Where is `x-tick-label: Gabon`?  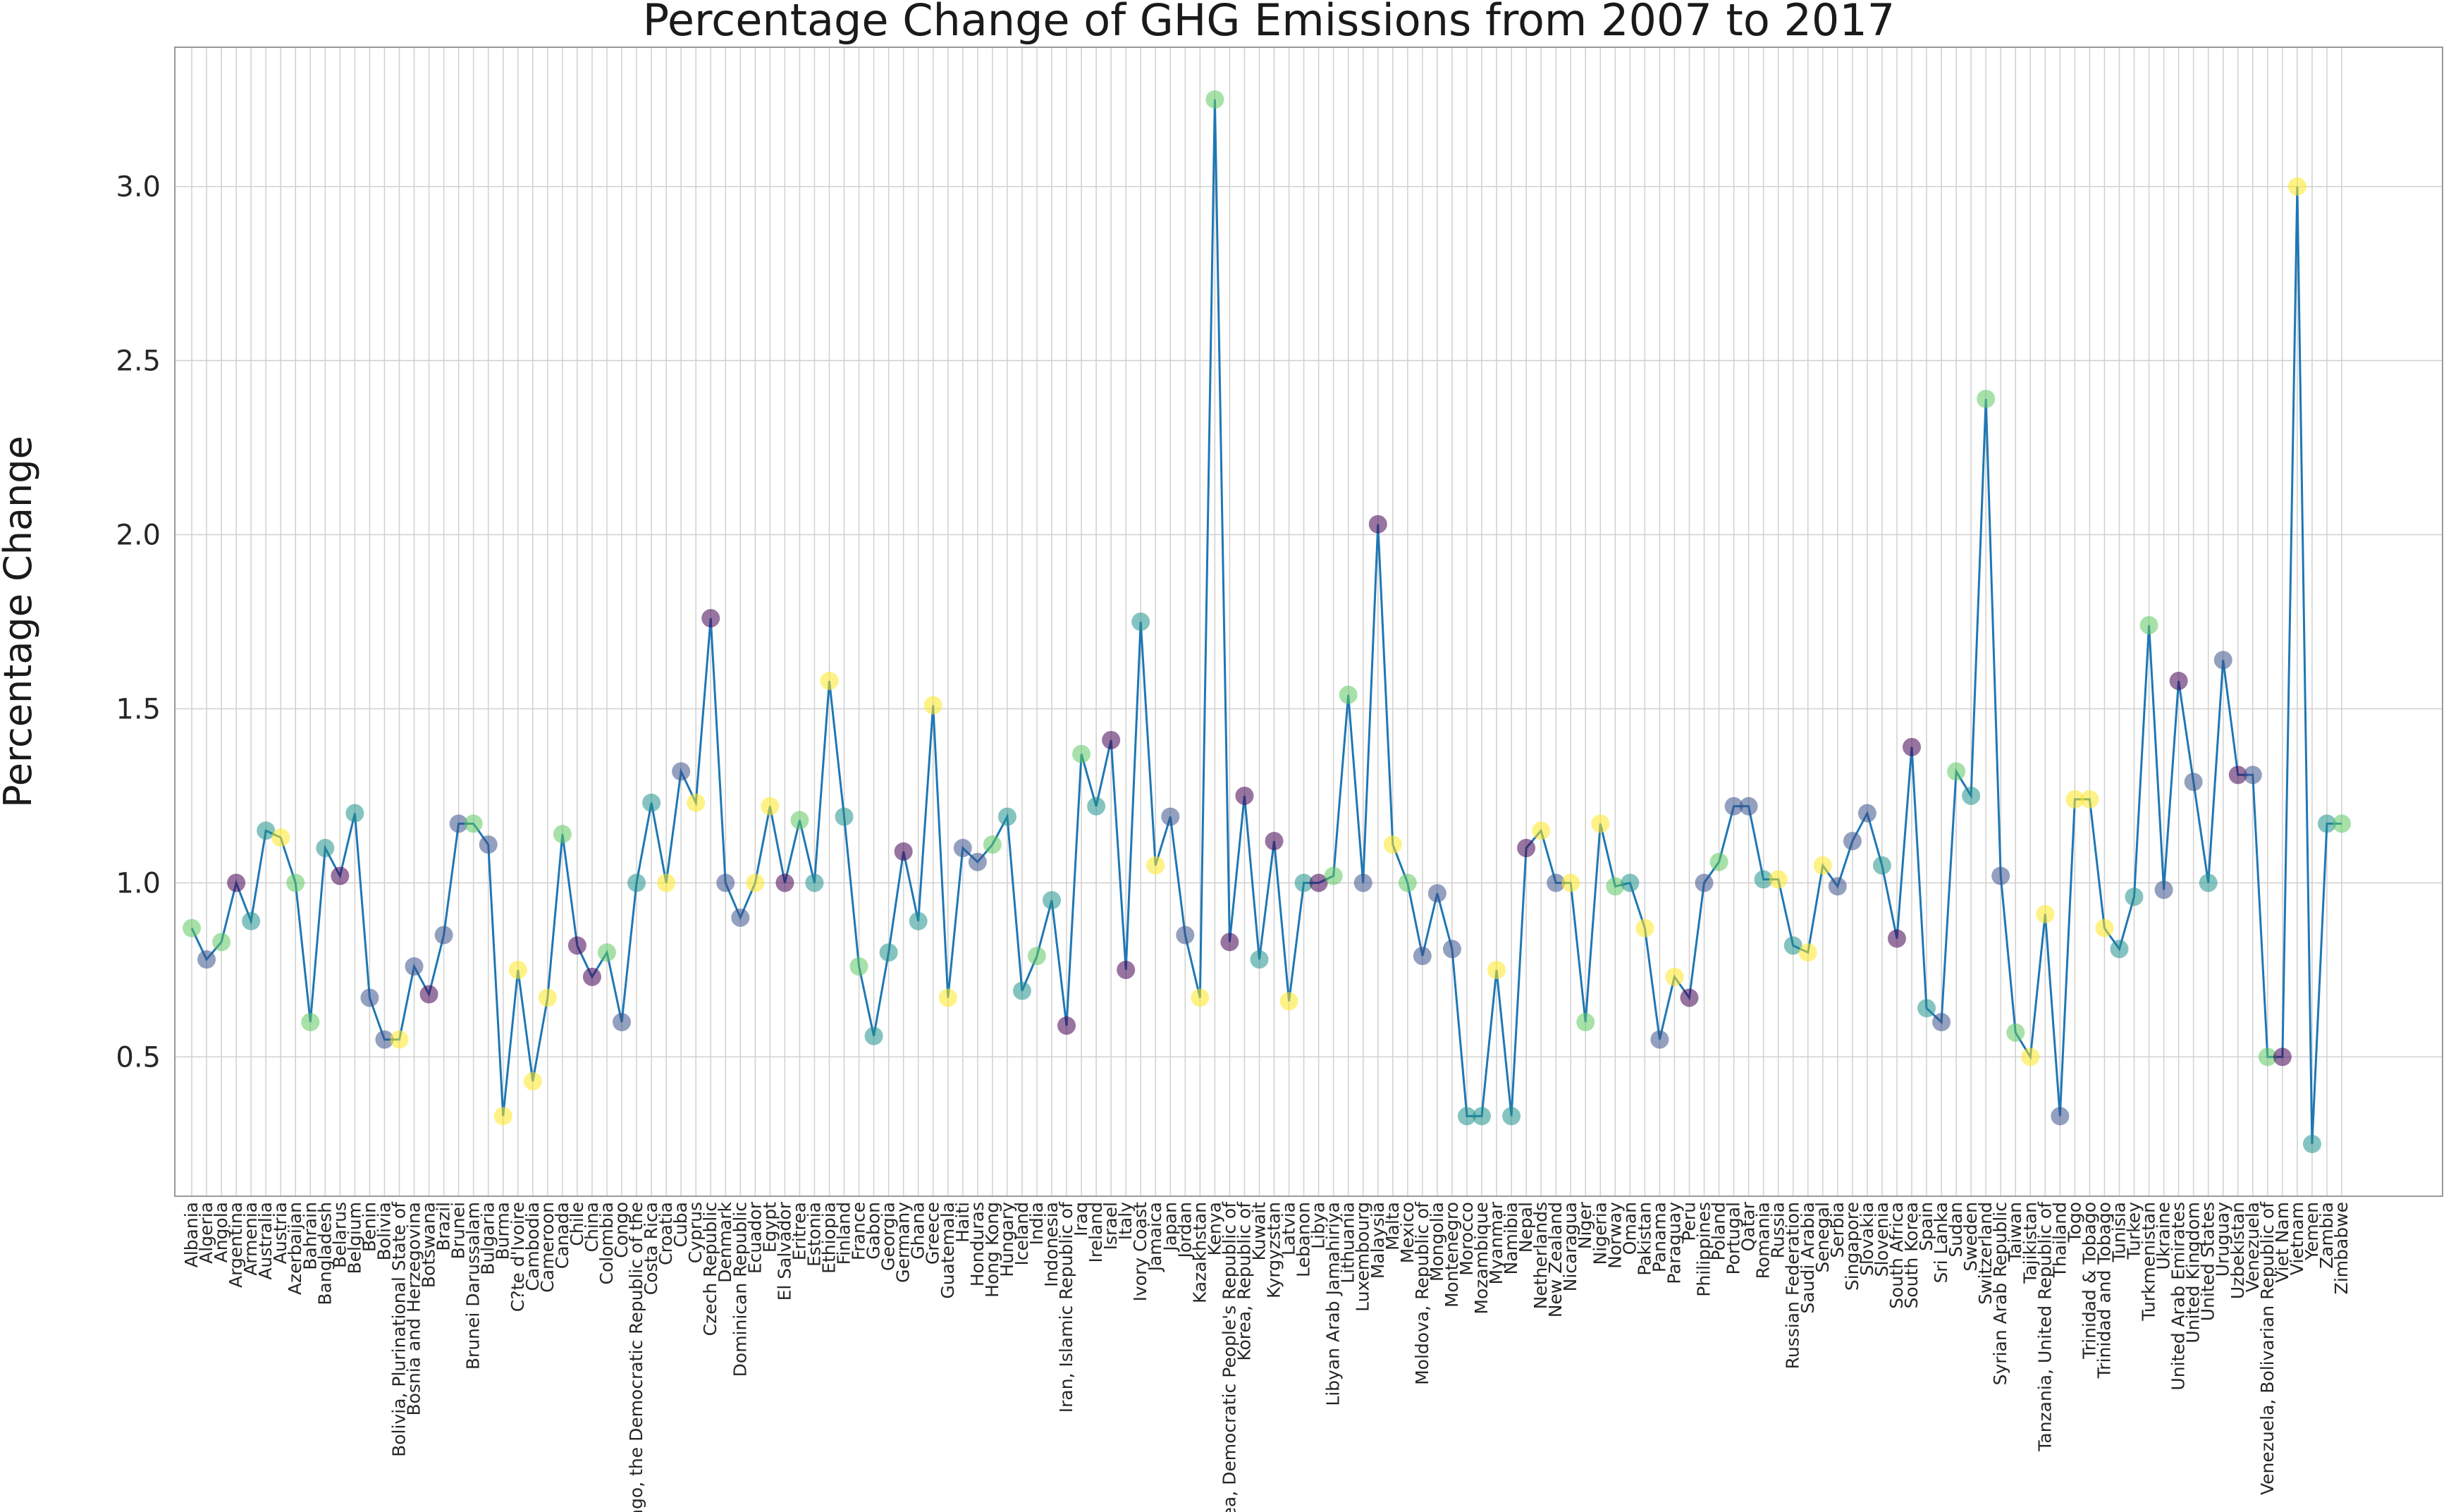
x-tick-label: Gabon is located at coordinates (874, 1231).